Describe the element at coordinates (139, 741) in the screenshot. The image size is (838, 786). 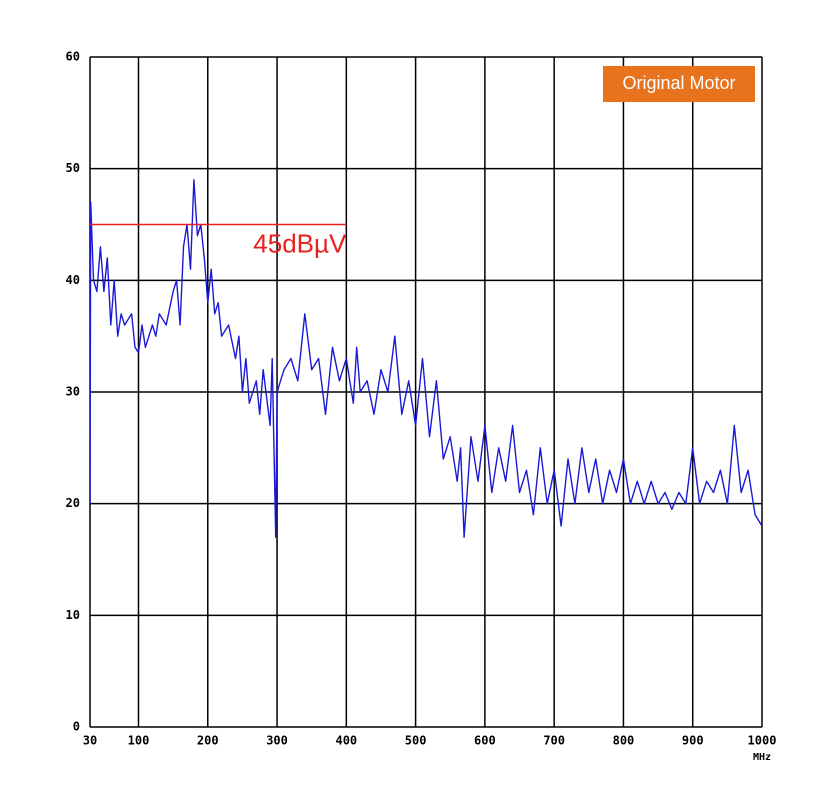
I see `x-tick-label: 100` at that location.